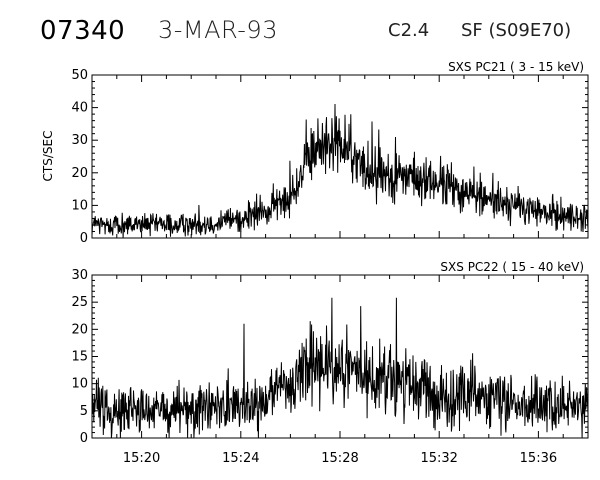 The image size is (600, 480). What do you see at coordinates (84, 411) in the screenshot?
I see `y-tick-label: 5` at bounding box center [84, 411].